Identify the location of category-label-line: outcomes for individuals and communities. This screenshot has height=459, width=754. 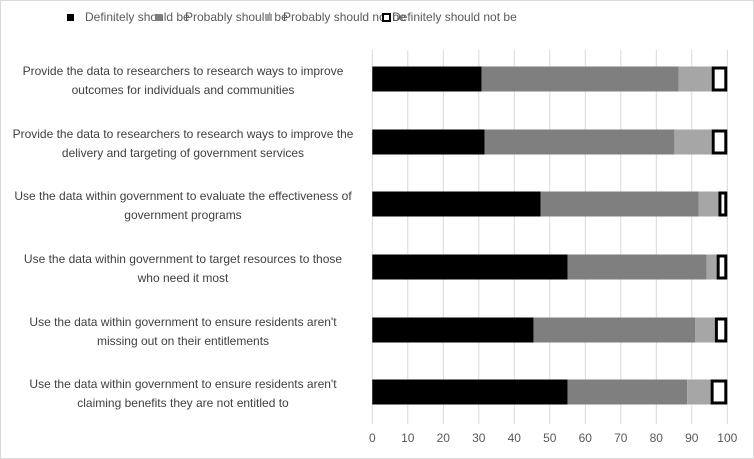
(183, 90).